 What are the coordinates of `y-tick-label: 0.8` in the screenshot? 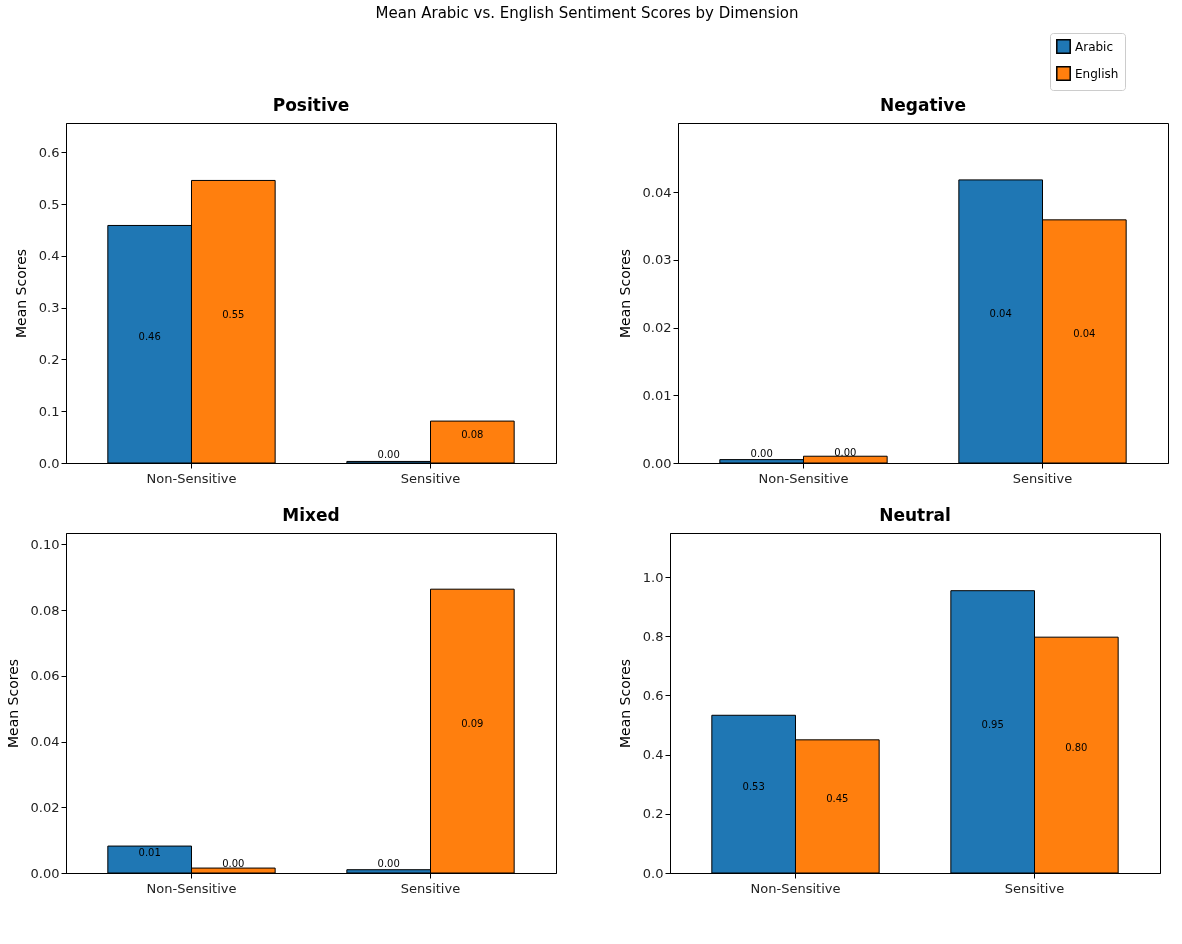 It's located at (653, 636).